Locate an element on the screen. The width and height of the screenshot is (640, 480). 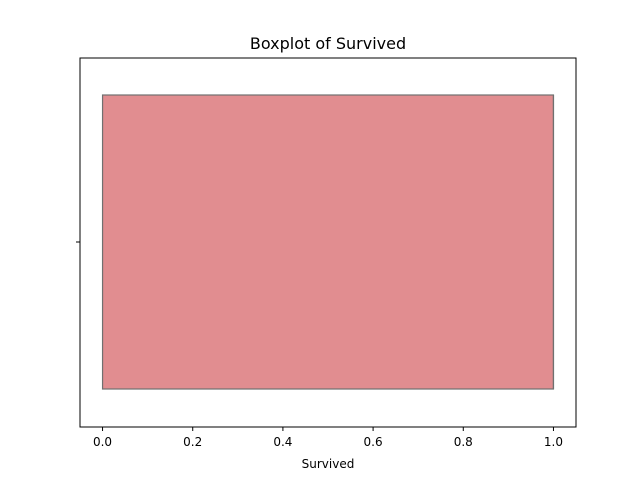
x-tick-label: 0.4 is located at coordinates (282, 442).